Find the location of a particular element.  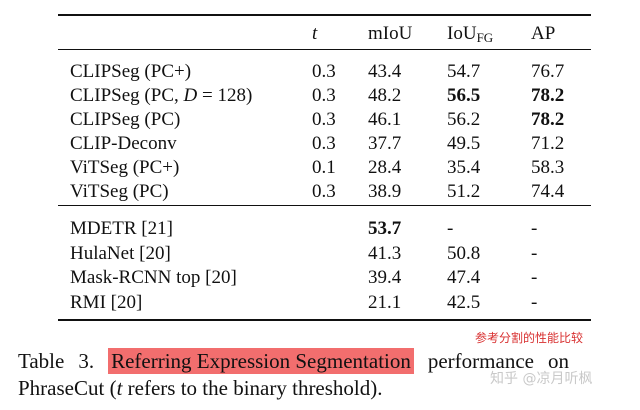

caption-word: performance is located at coordinates (480, 361).